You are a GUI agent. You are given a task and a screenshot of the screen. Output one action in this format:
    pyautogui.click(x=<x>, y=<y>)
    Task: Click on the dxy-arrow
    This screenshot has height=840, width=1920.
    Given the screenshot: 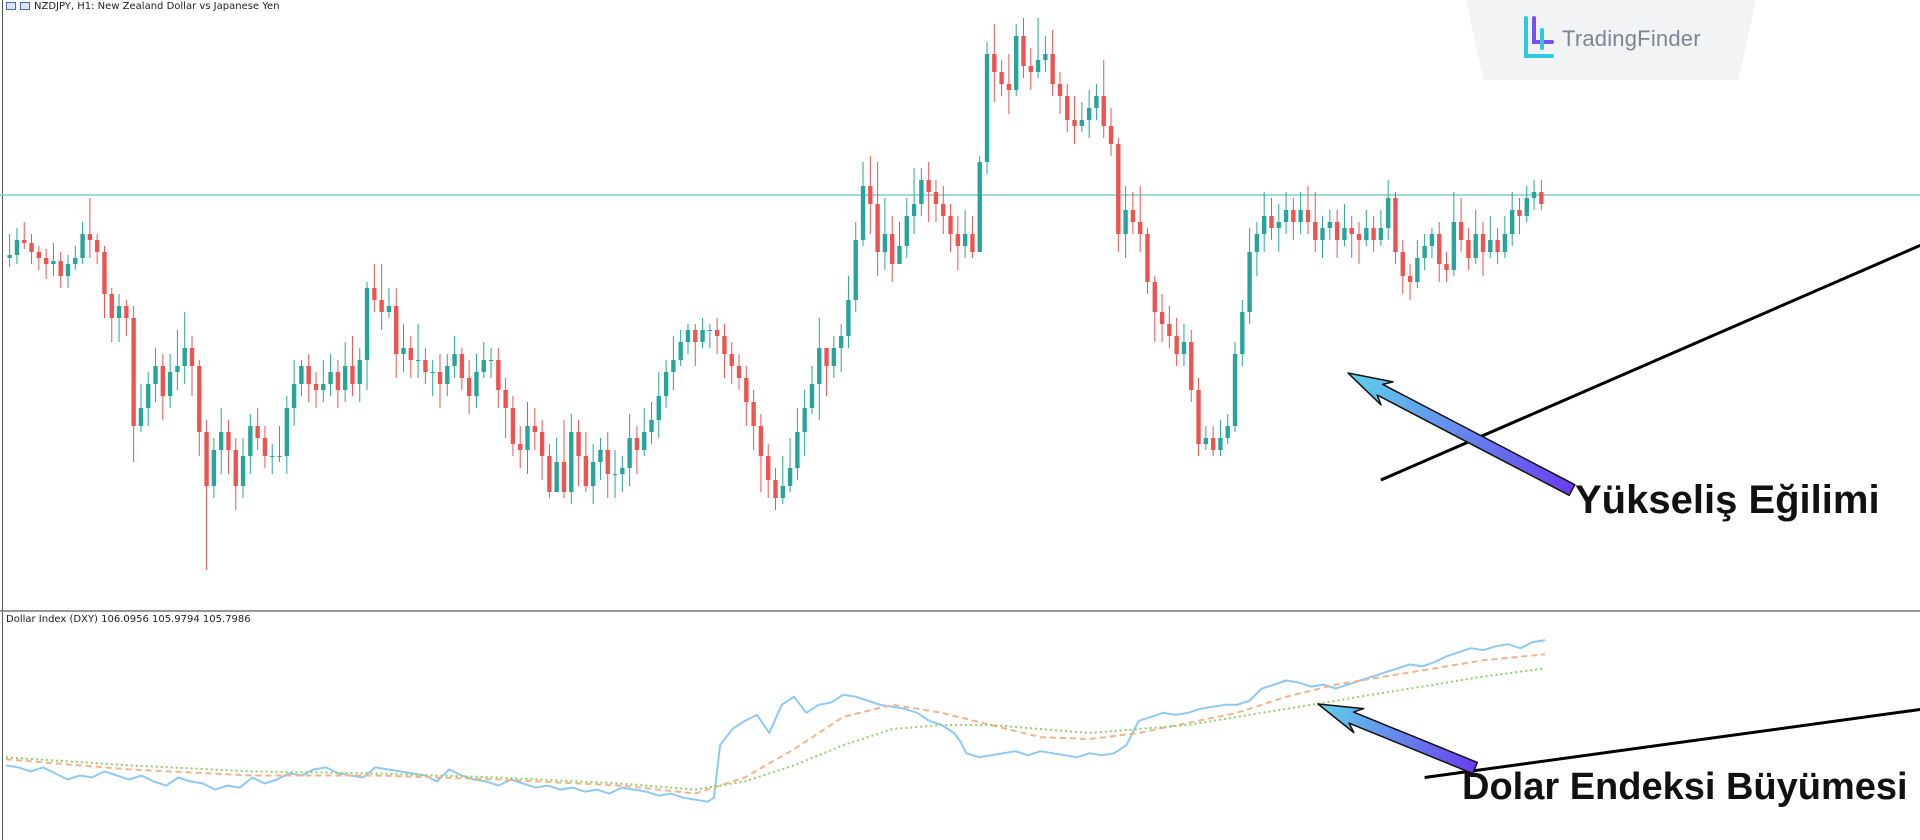 What is the action you would take?
    pyautogui.click(x=1398, y=739)
    